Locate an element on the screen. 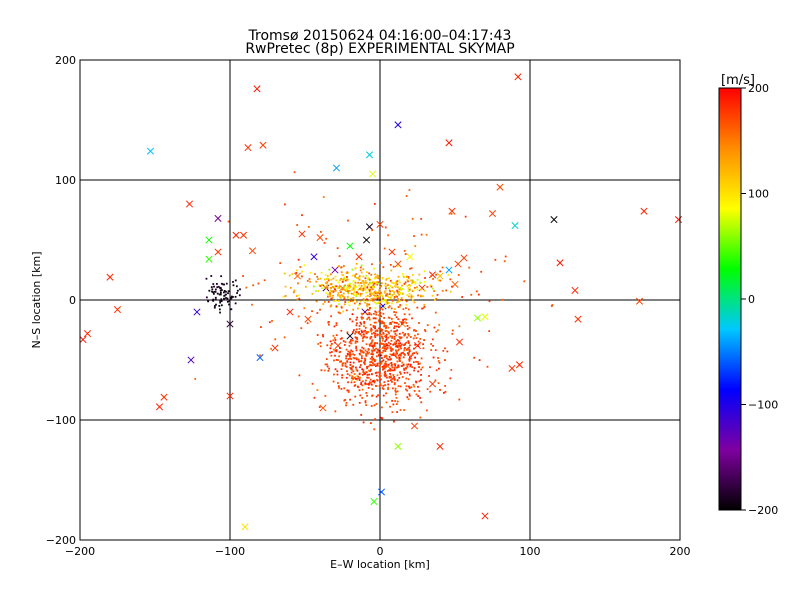  colorbar-gradient is located at coordinates (730, 299).